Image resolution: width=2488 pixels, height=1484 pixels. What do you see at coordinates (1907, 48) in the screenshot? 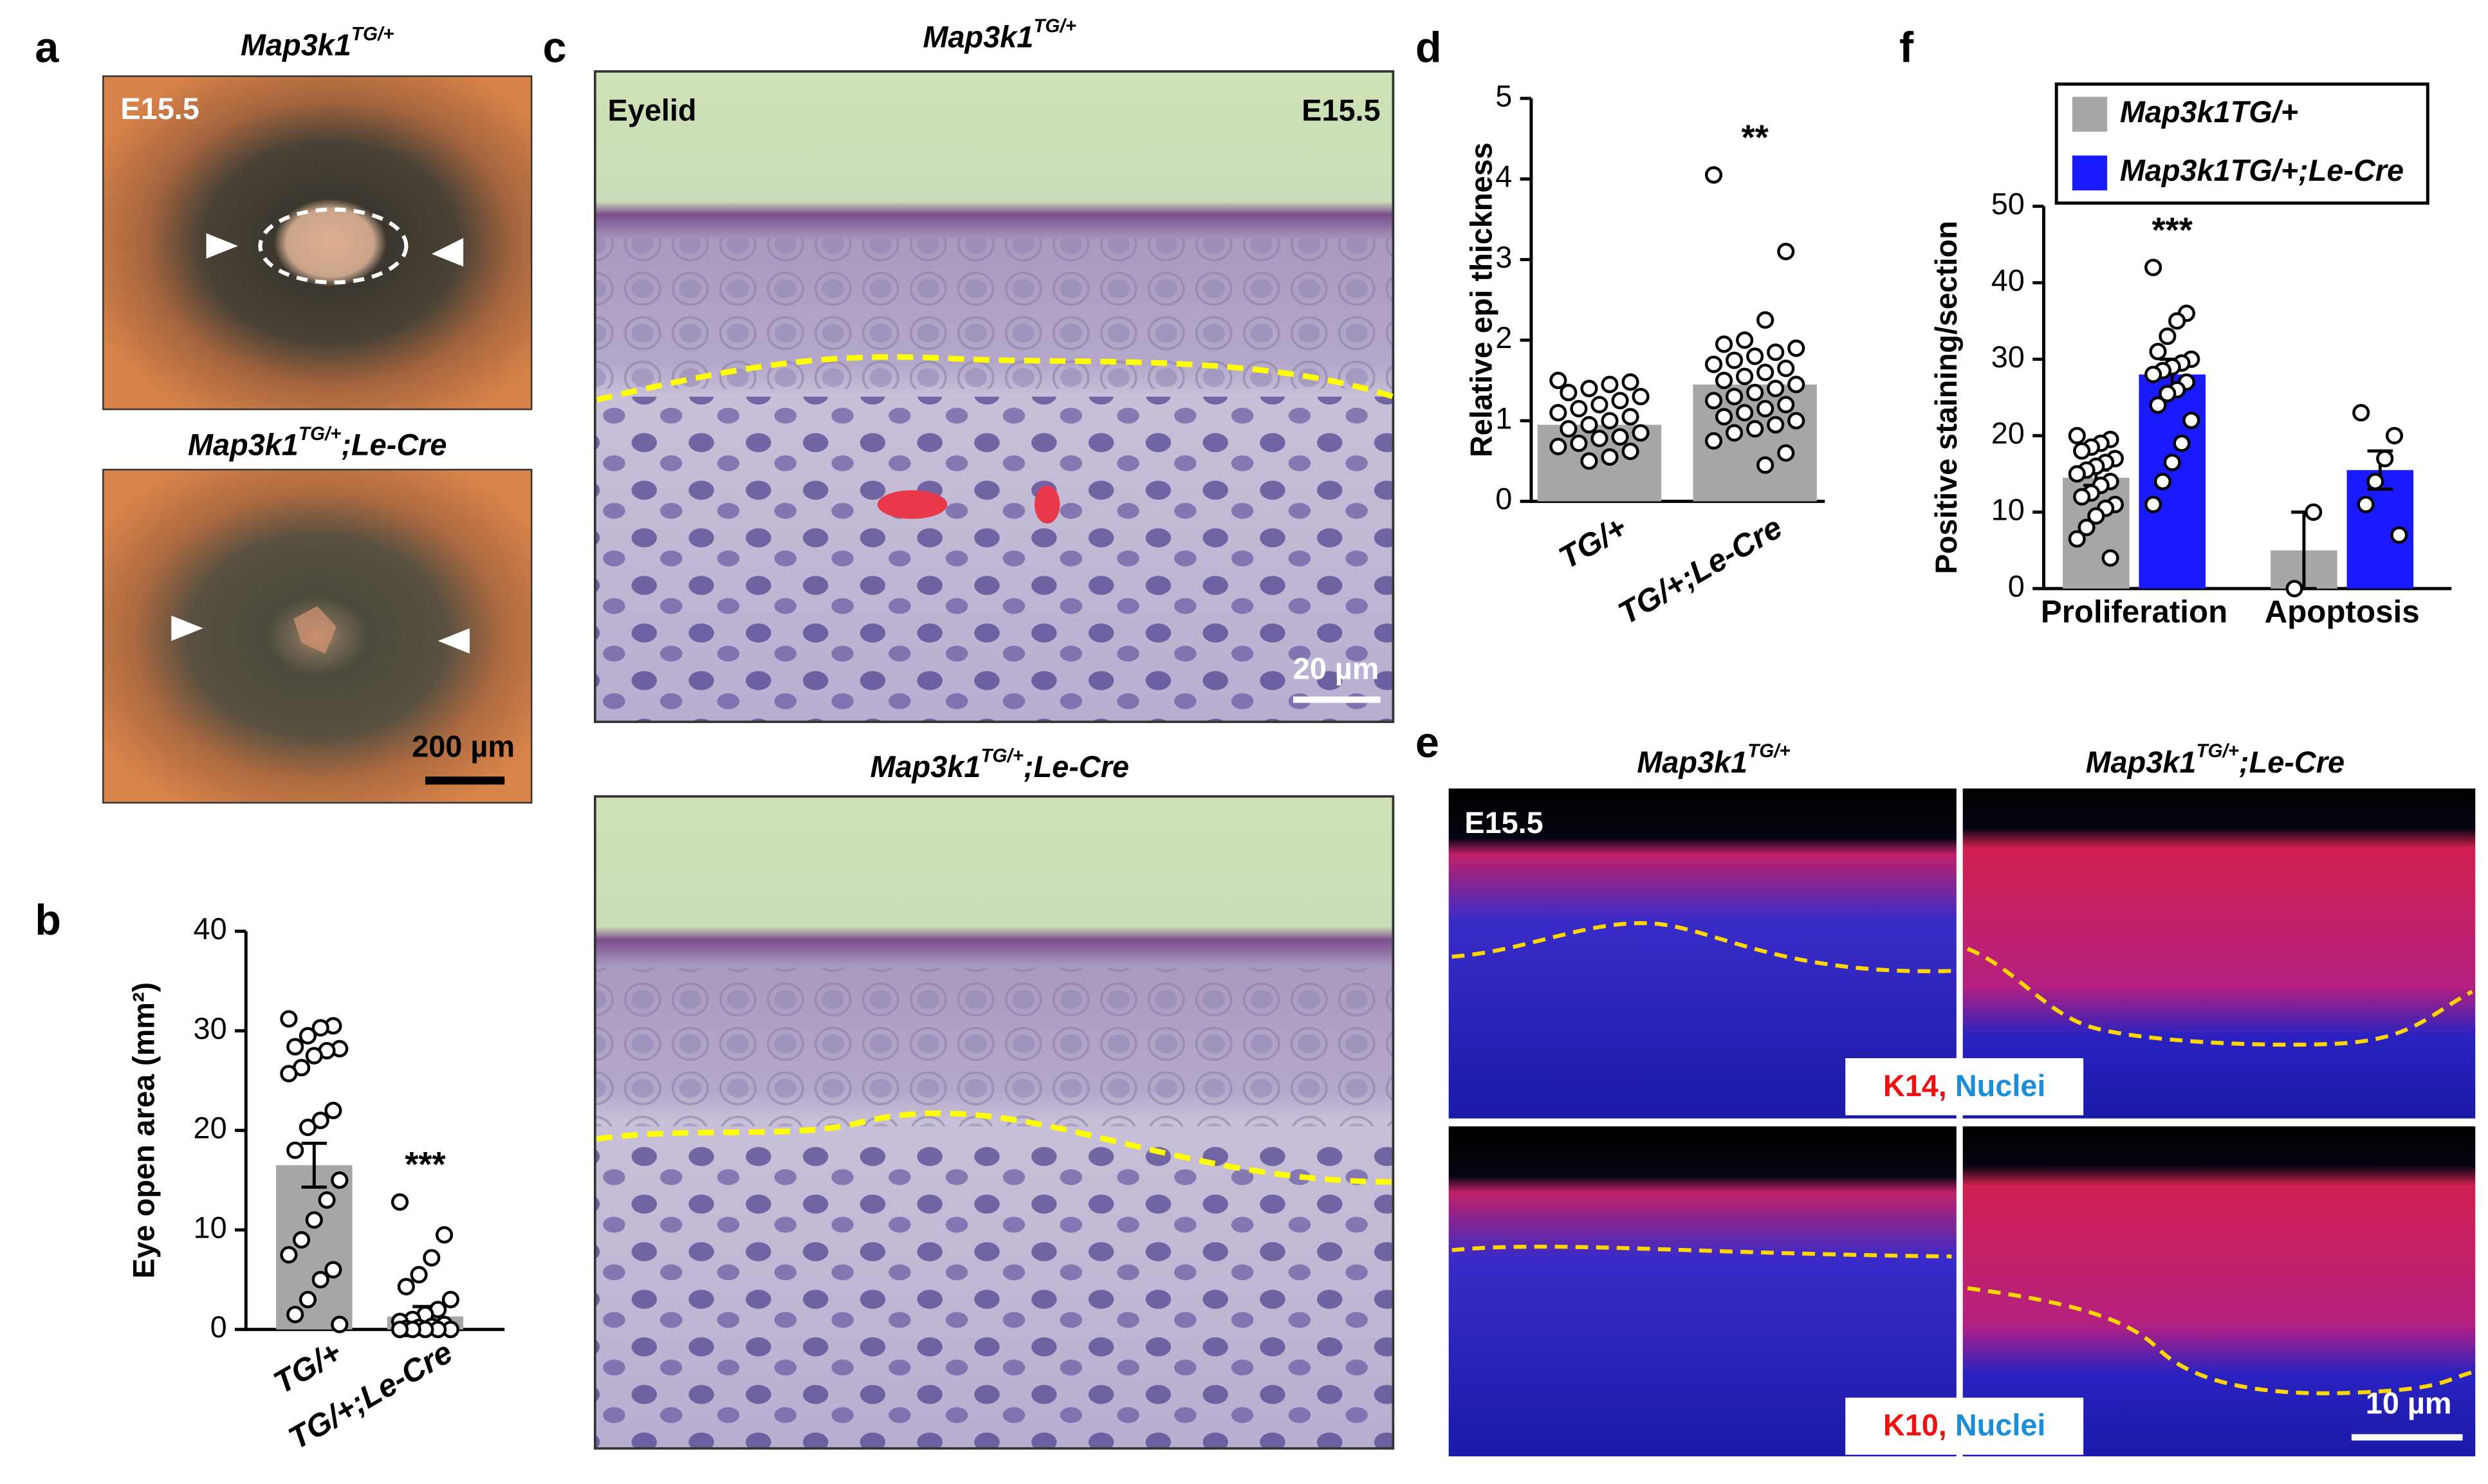
I see `panel-label: f` at bounding box center [1907, 48].